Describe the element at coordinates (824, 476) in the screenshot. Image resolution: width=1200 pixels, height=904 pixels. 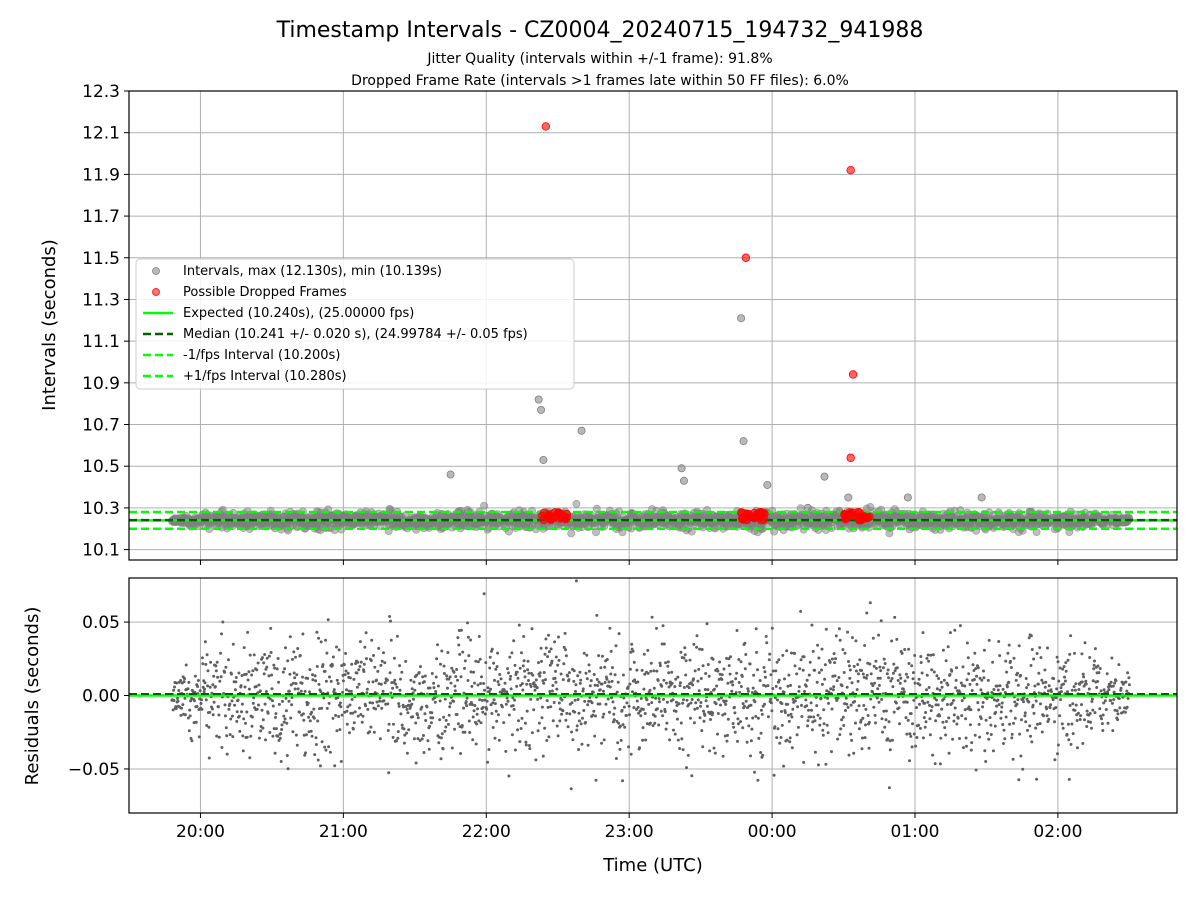
I see `interval-outlier-point` at that location.